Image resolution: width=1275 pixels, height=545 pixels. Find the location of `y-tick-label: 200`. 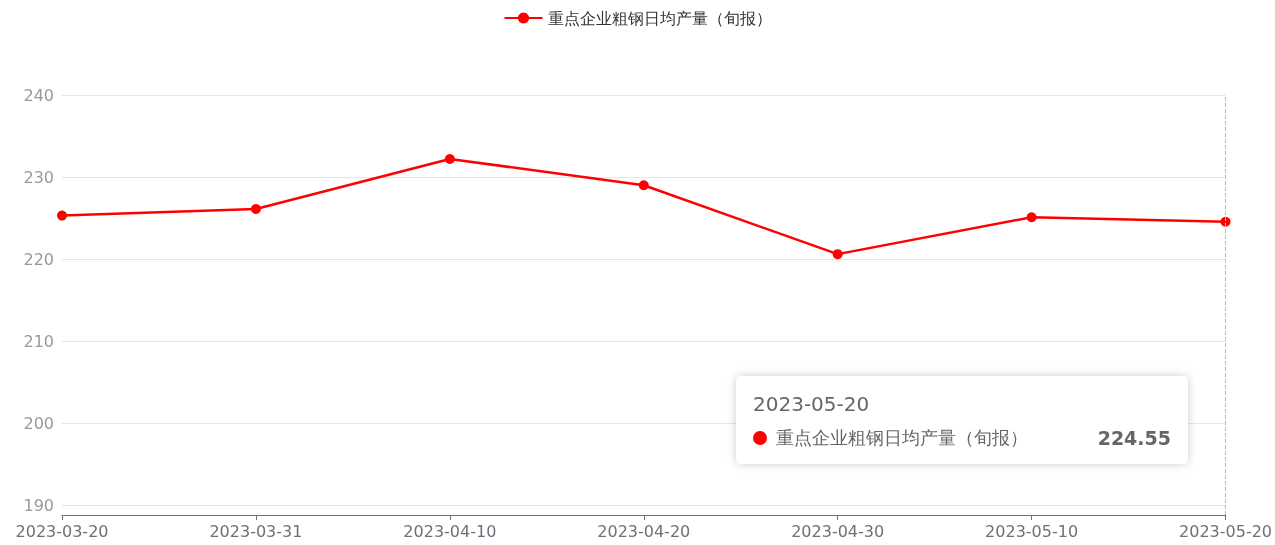

y-tick-label: 200 is located at coordinates (38, 423).